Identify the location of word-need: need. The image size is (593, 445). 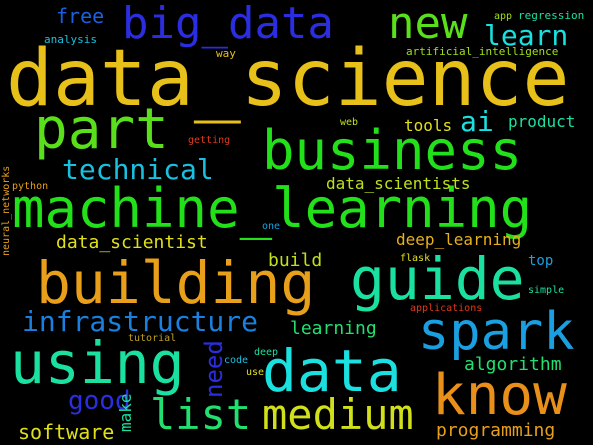
(214, 369).